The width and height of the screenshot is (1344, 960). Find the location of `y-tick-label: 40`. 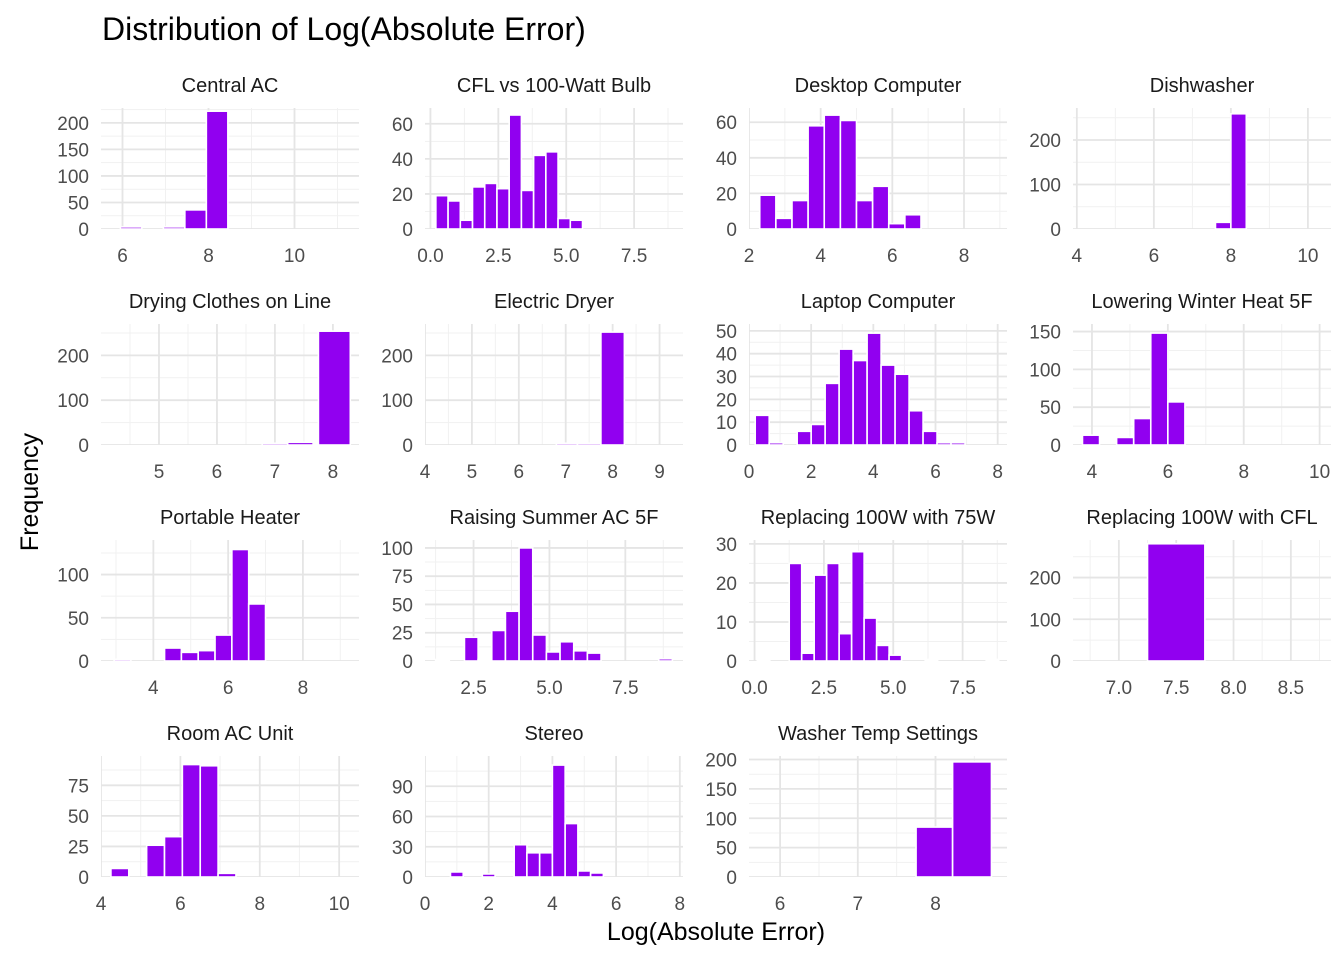

y-tick-label: 40 is located at coordinates (726, 159).